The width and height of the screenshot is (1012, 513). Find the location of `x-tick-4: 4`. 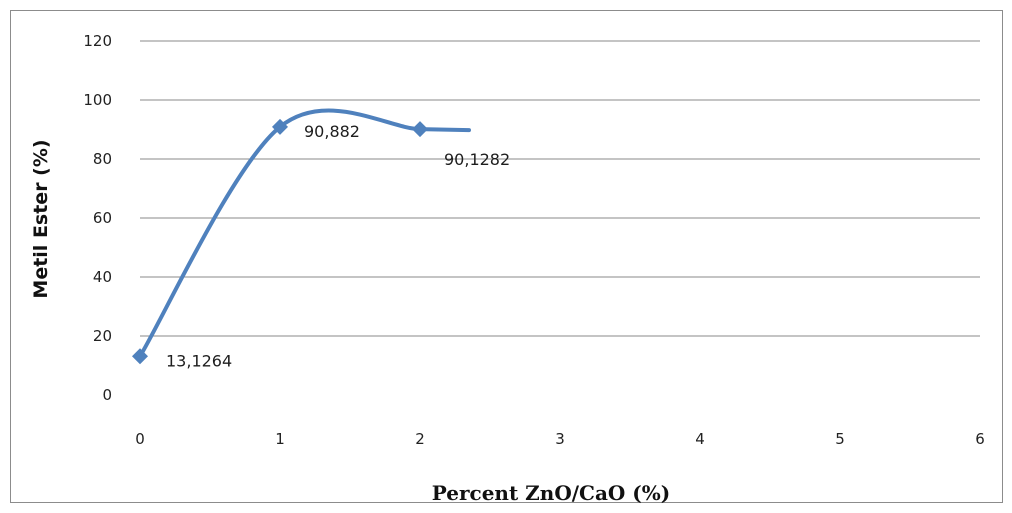

x-tick-4: 4 is located at coordinates (700, 439).